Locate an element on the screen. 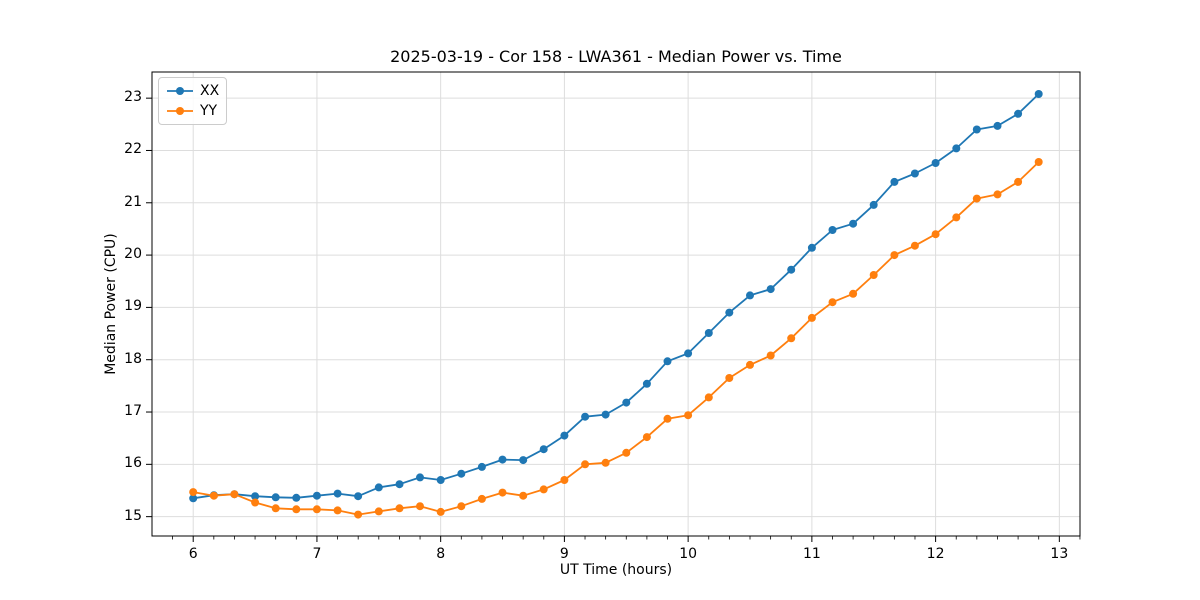 This screenshot has width=1200, height=600. legend-label-xx: XX is located at coordinates (210, 91).